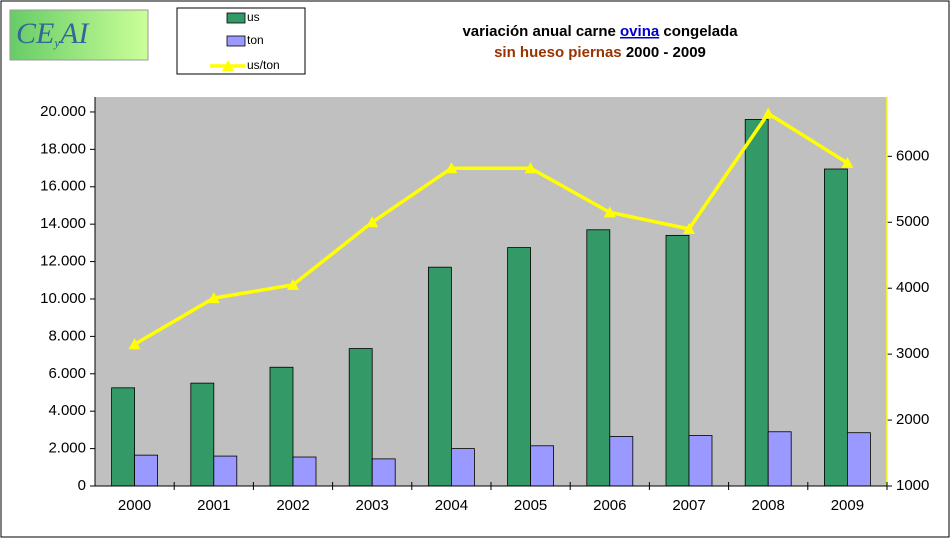  Describe the element at coordinates (63, 261) in the screenshot. I see `y-tick-label: 12.000` at that location.